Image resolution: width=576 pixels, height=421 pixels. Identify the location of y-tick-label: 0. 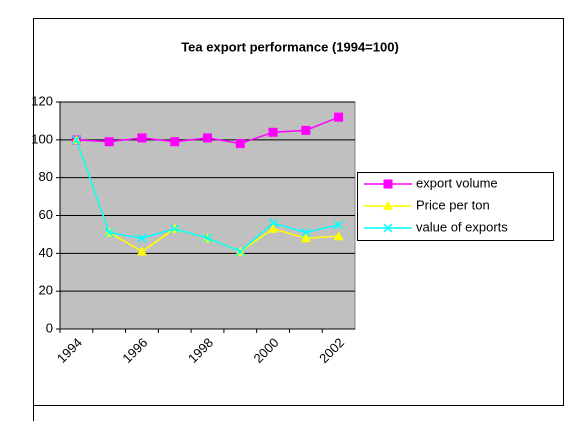
(49, 327).